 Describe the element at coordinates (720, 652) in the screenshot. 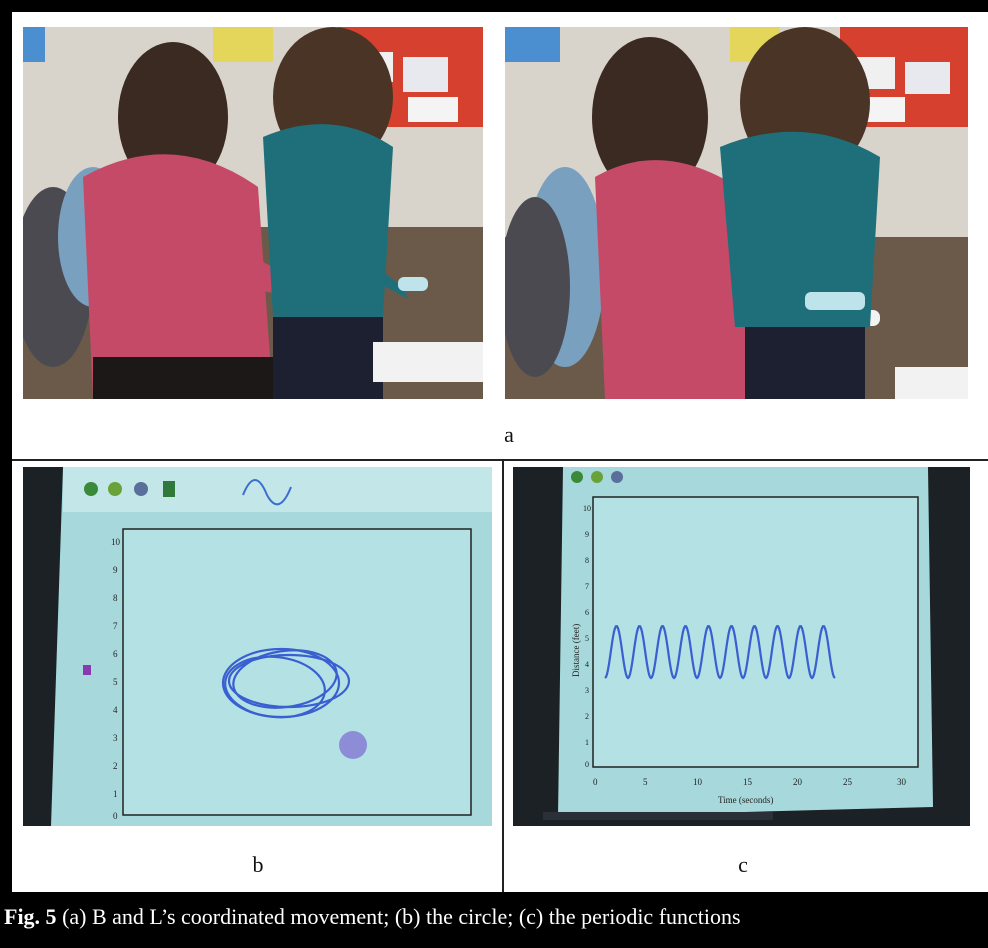

I see `periodic-trace` at that location.